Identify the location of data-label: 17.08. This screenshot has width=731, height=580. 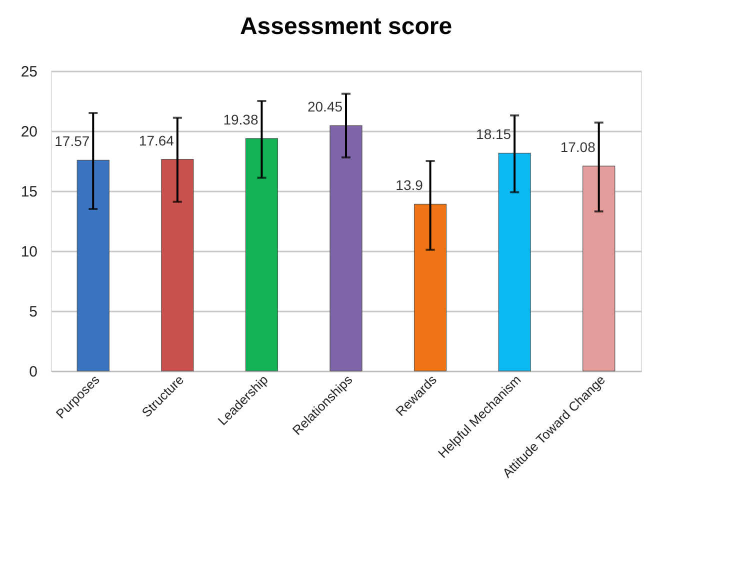
(578, 147).